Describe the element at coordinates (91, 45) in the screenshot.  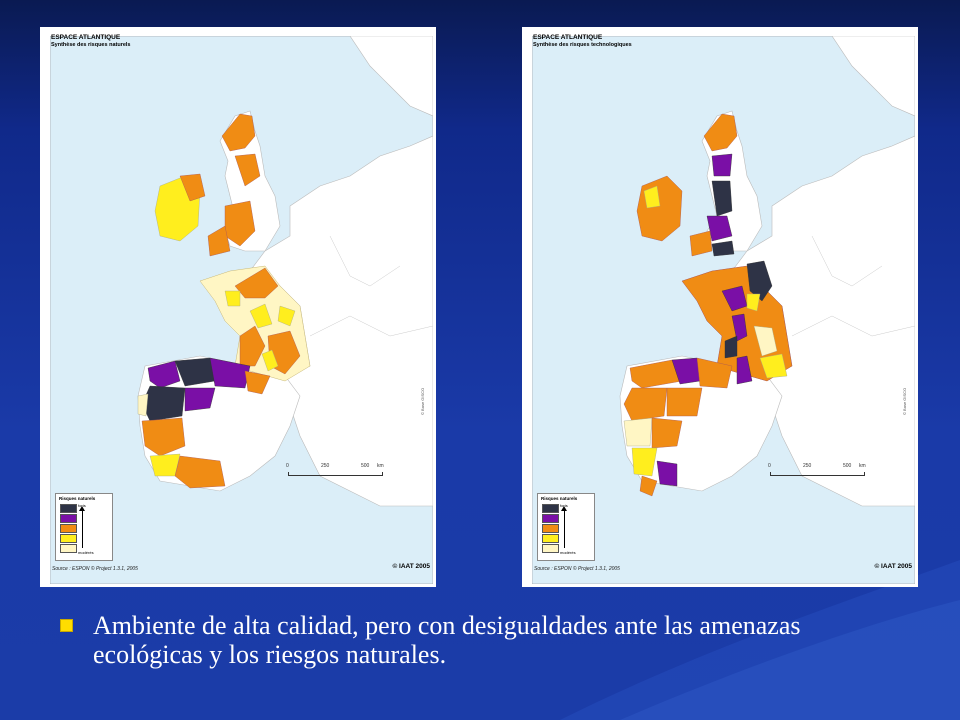
I see `map-subtitle: Synthèse des risques naturels` at that location.